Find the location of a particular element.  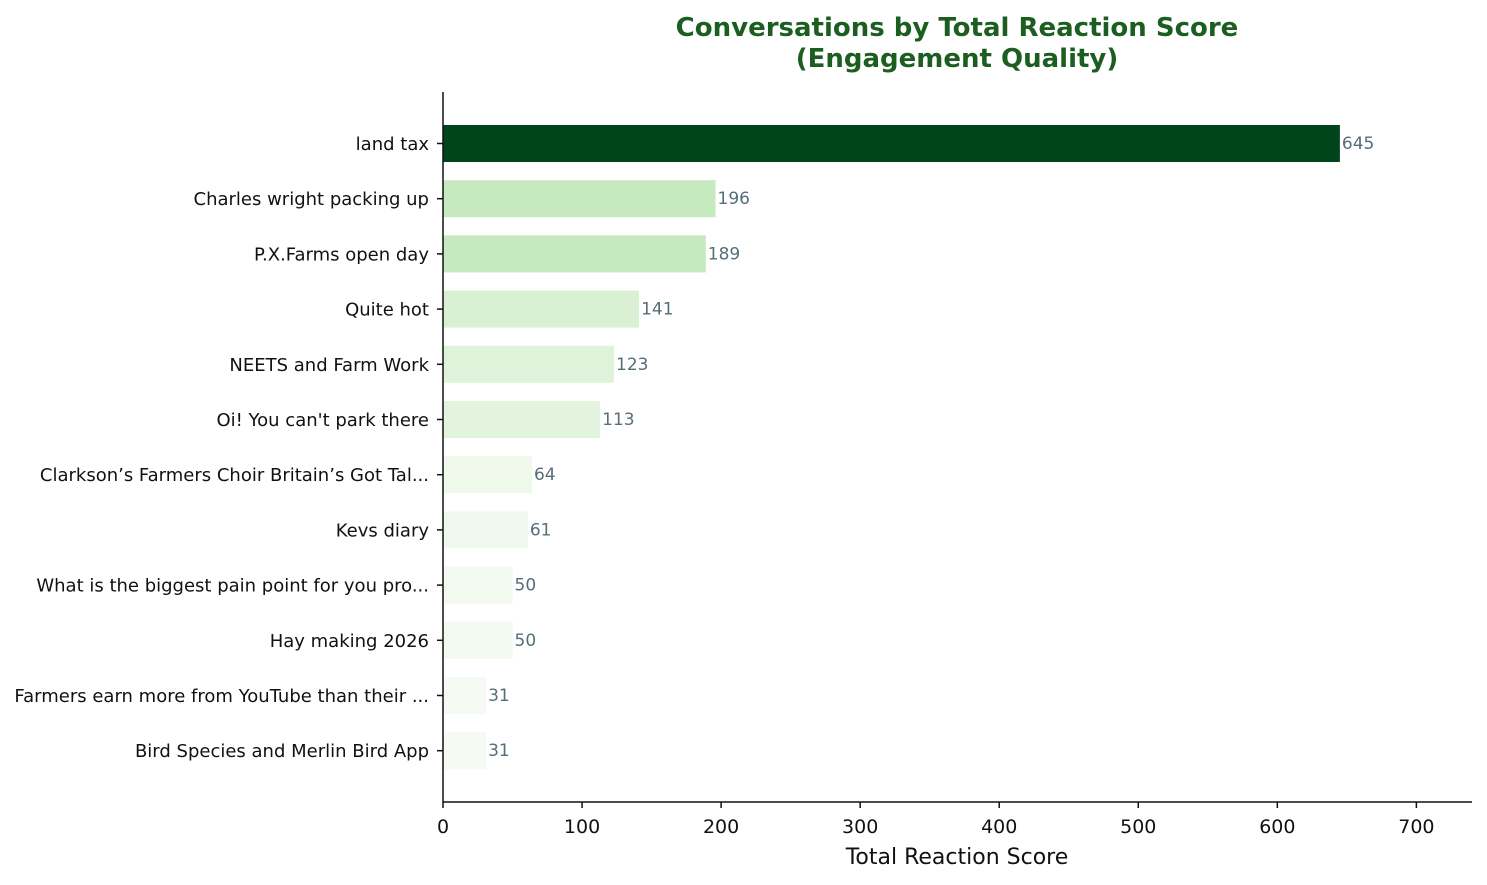

category-label: P.X.Farms open day is located at coordinates (341, 254).